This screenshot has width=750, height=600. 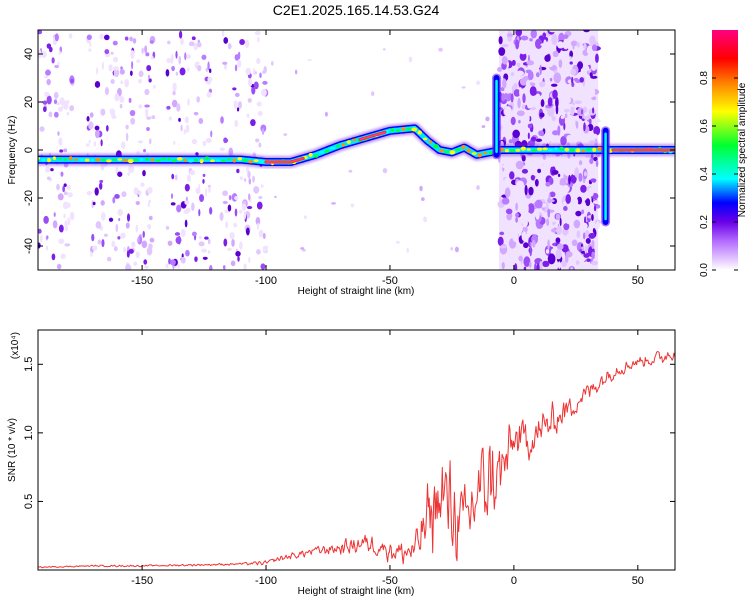 What do you see at coordinates (718, 174) in the screenshot?
I see `colorbar-ticks: 0.0 0.2 0.4 0.6 0.8` at bounding box center [718, 174].